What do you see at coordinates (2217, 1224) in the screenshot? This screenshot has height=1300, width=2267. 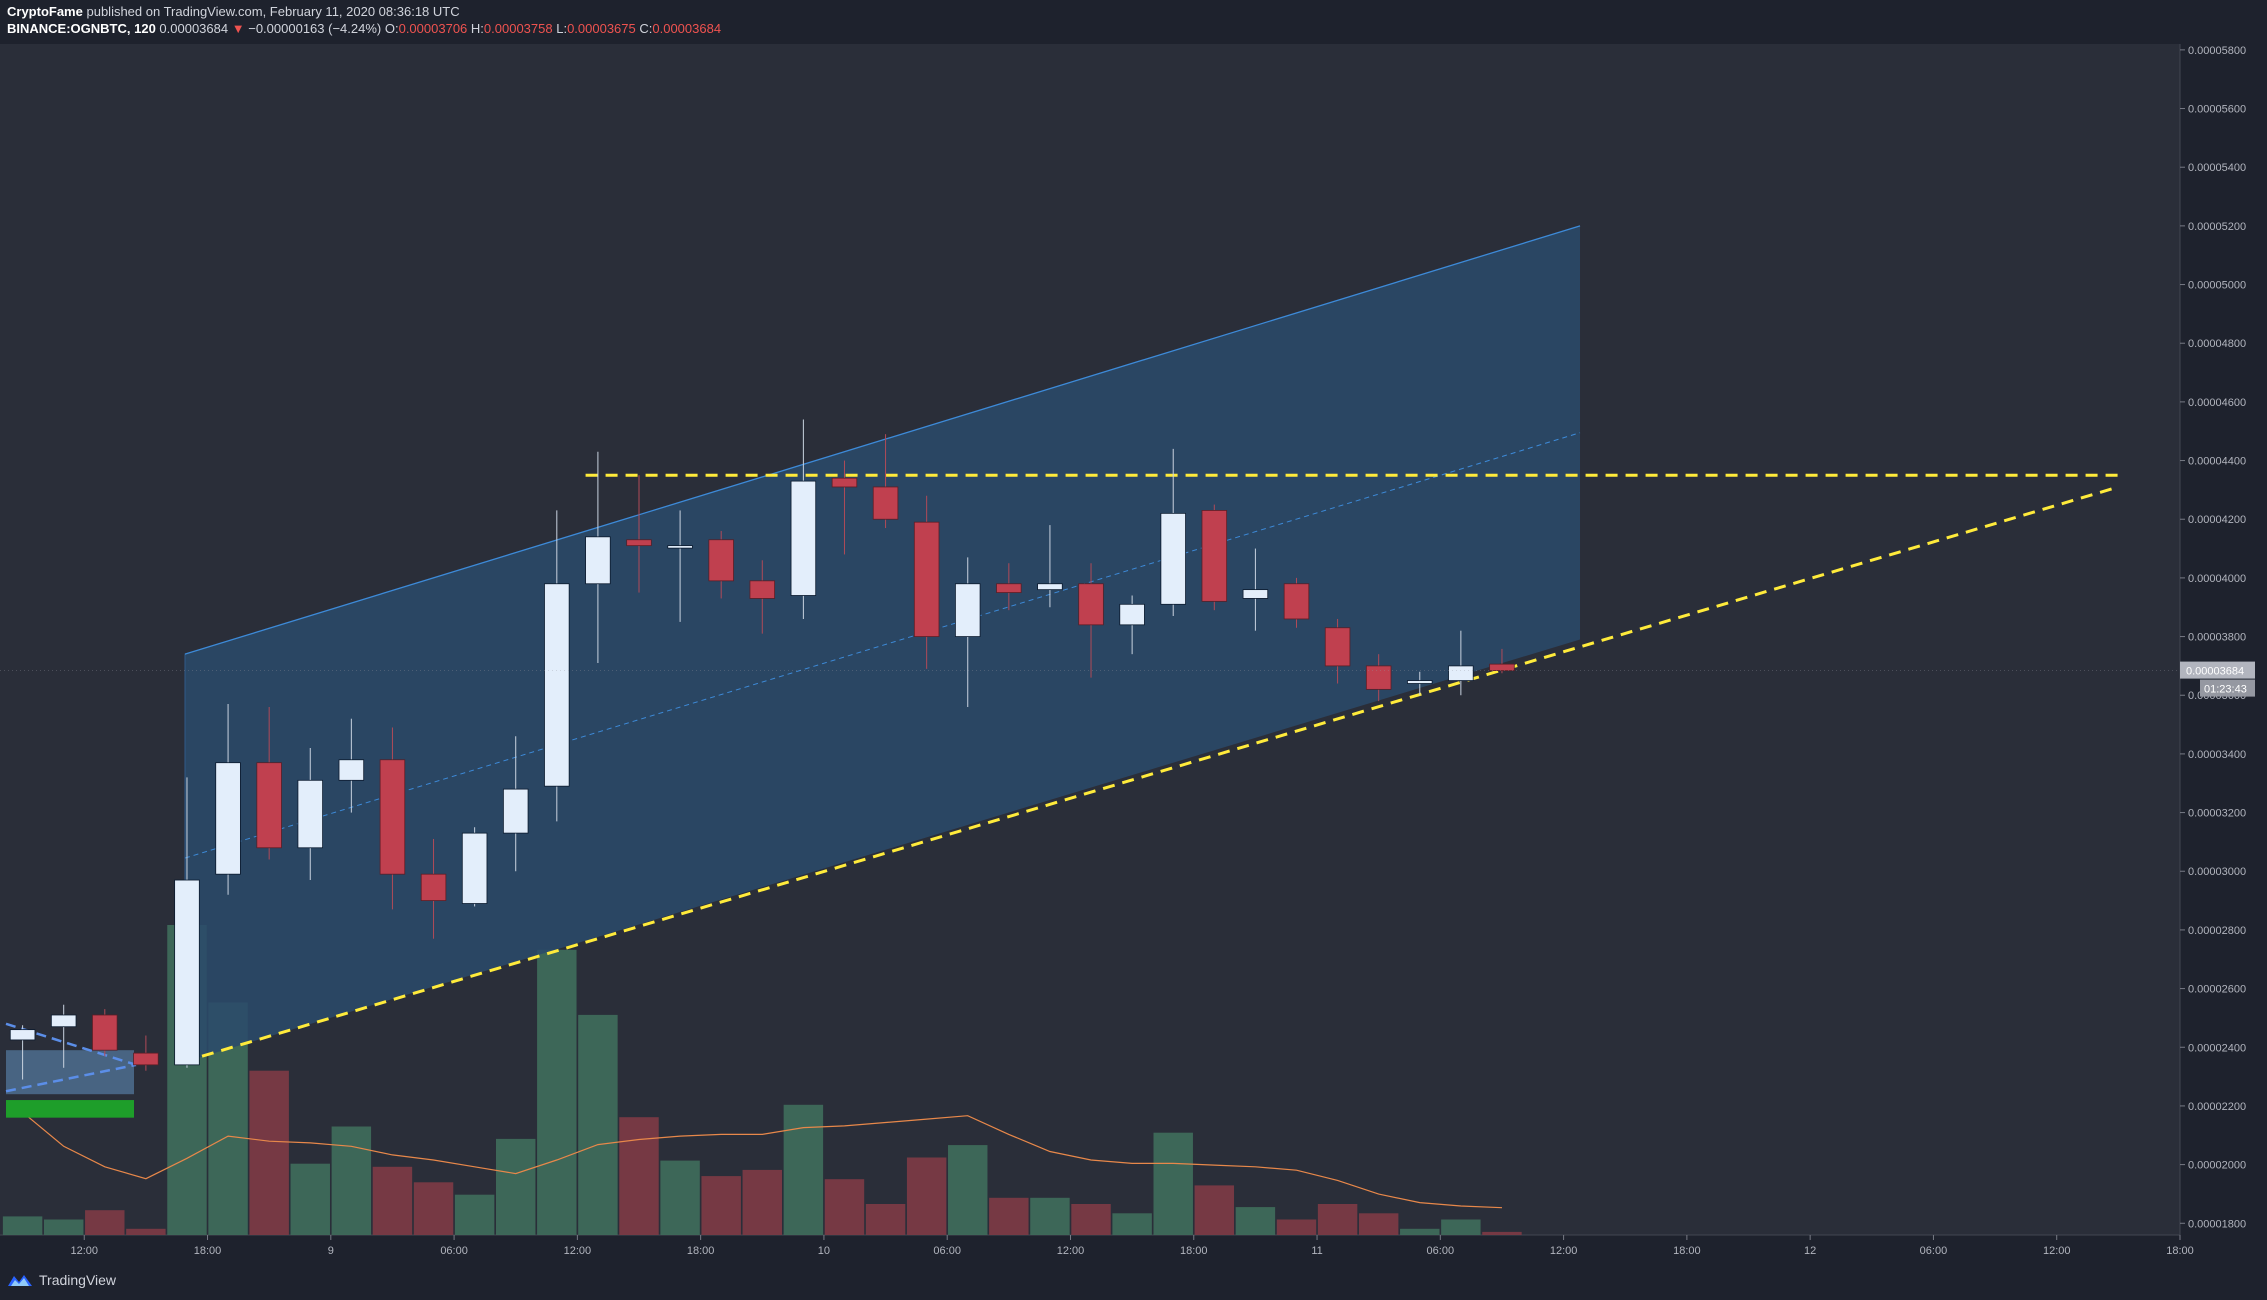 I see `price-tick-label: 0.00001800` at bounding box center [2217, 1224].